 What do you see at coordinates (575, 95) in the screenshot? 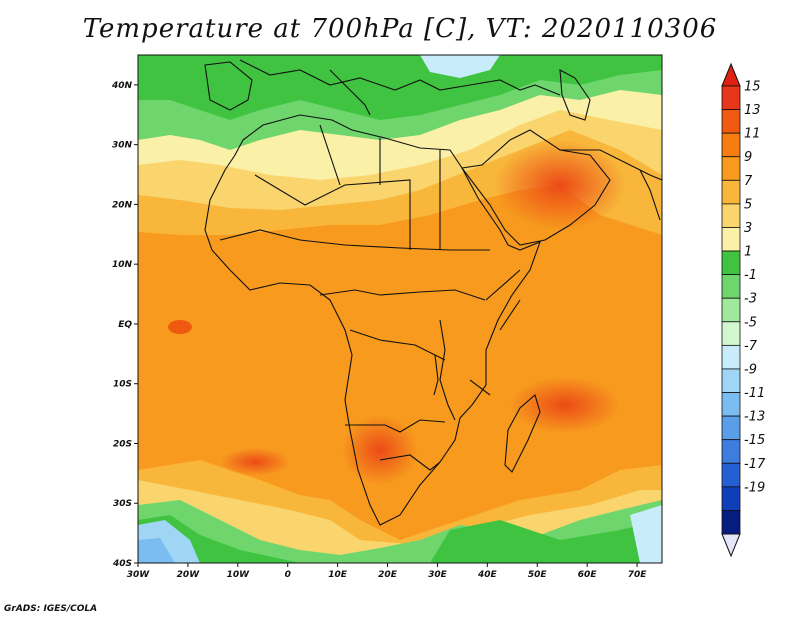
I see `coastline-caspian` at bounding box center [575, 95].